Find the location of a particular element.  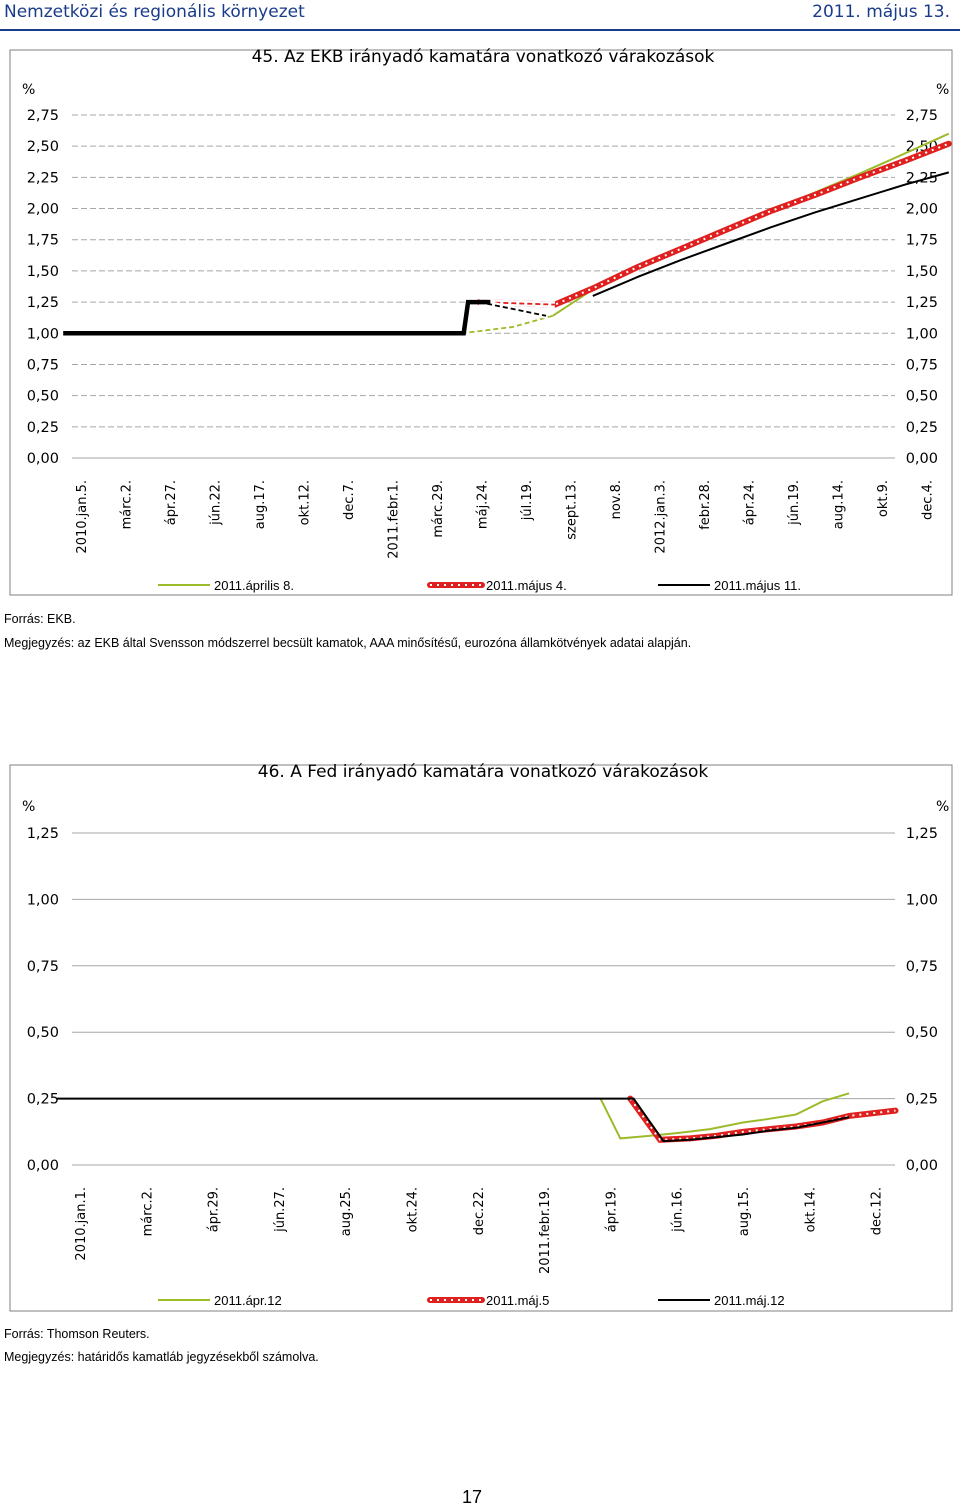

dashed-mask is located at coordinates (507, 324).